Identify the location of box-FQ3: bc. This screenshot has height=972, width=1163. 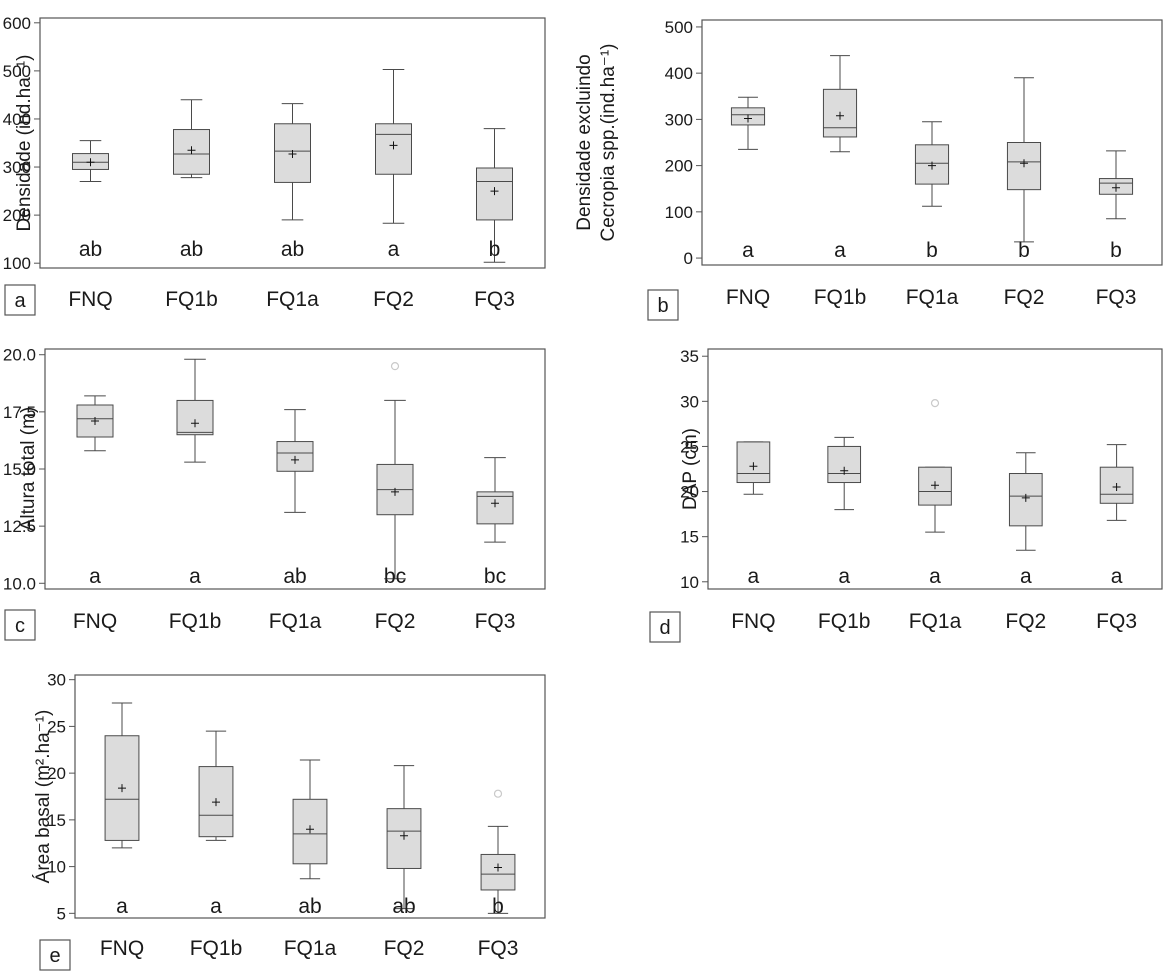
(495, 522).